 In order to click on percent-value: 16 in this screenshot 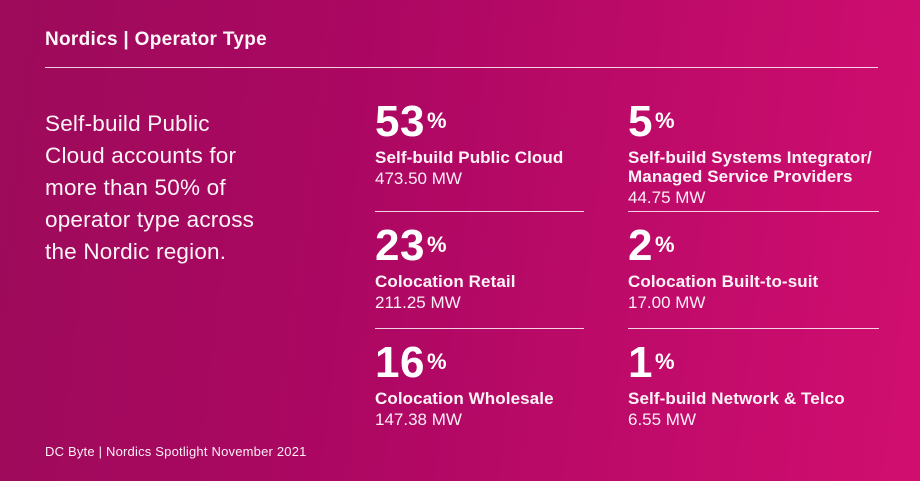, I will do `click(400, 362)`.